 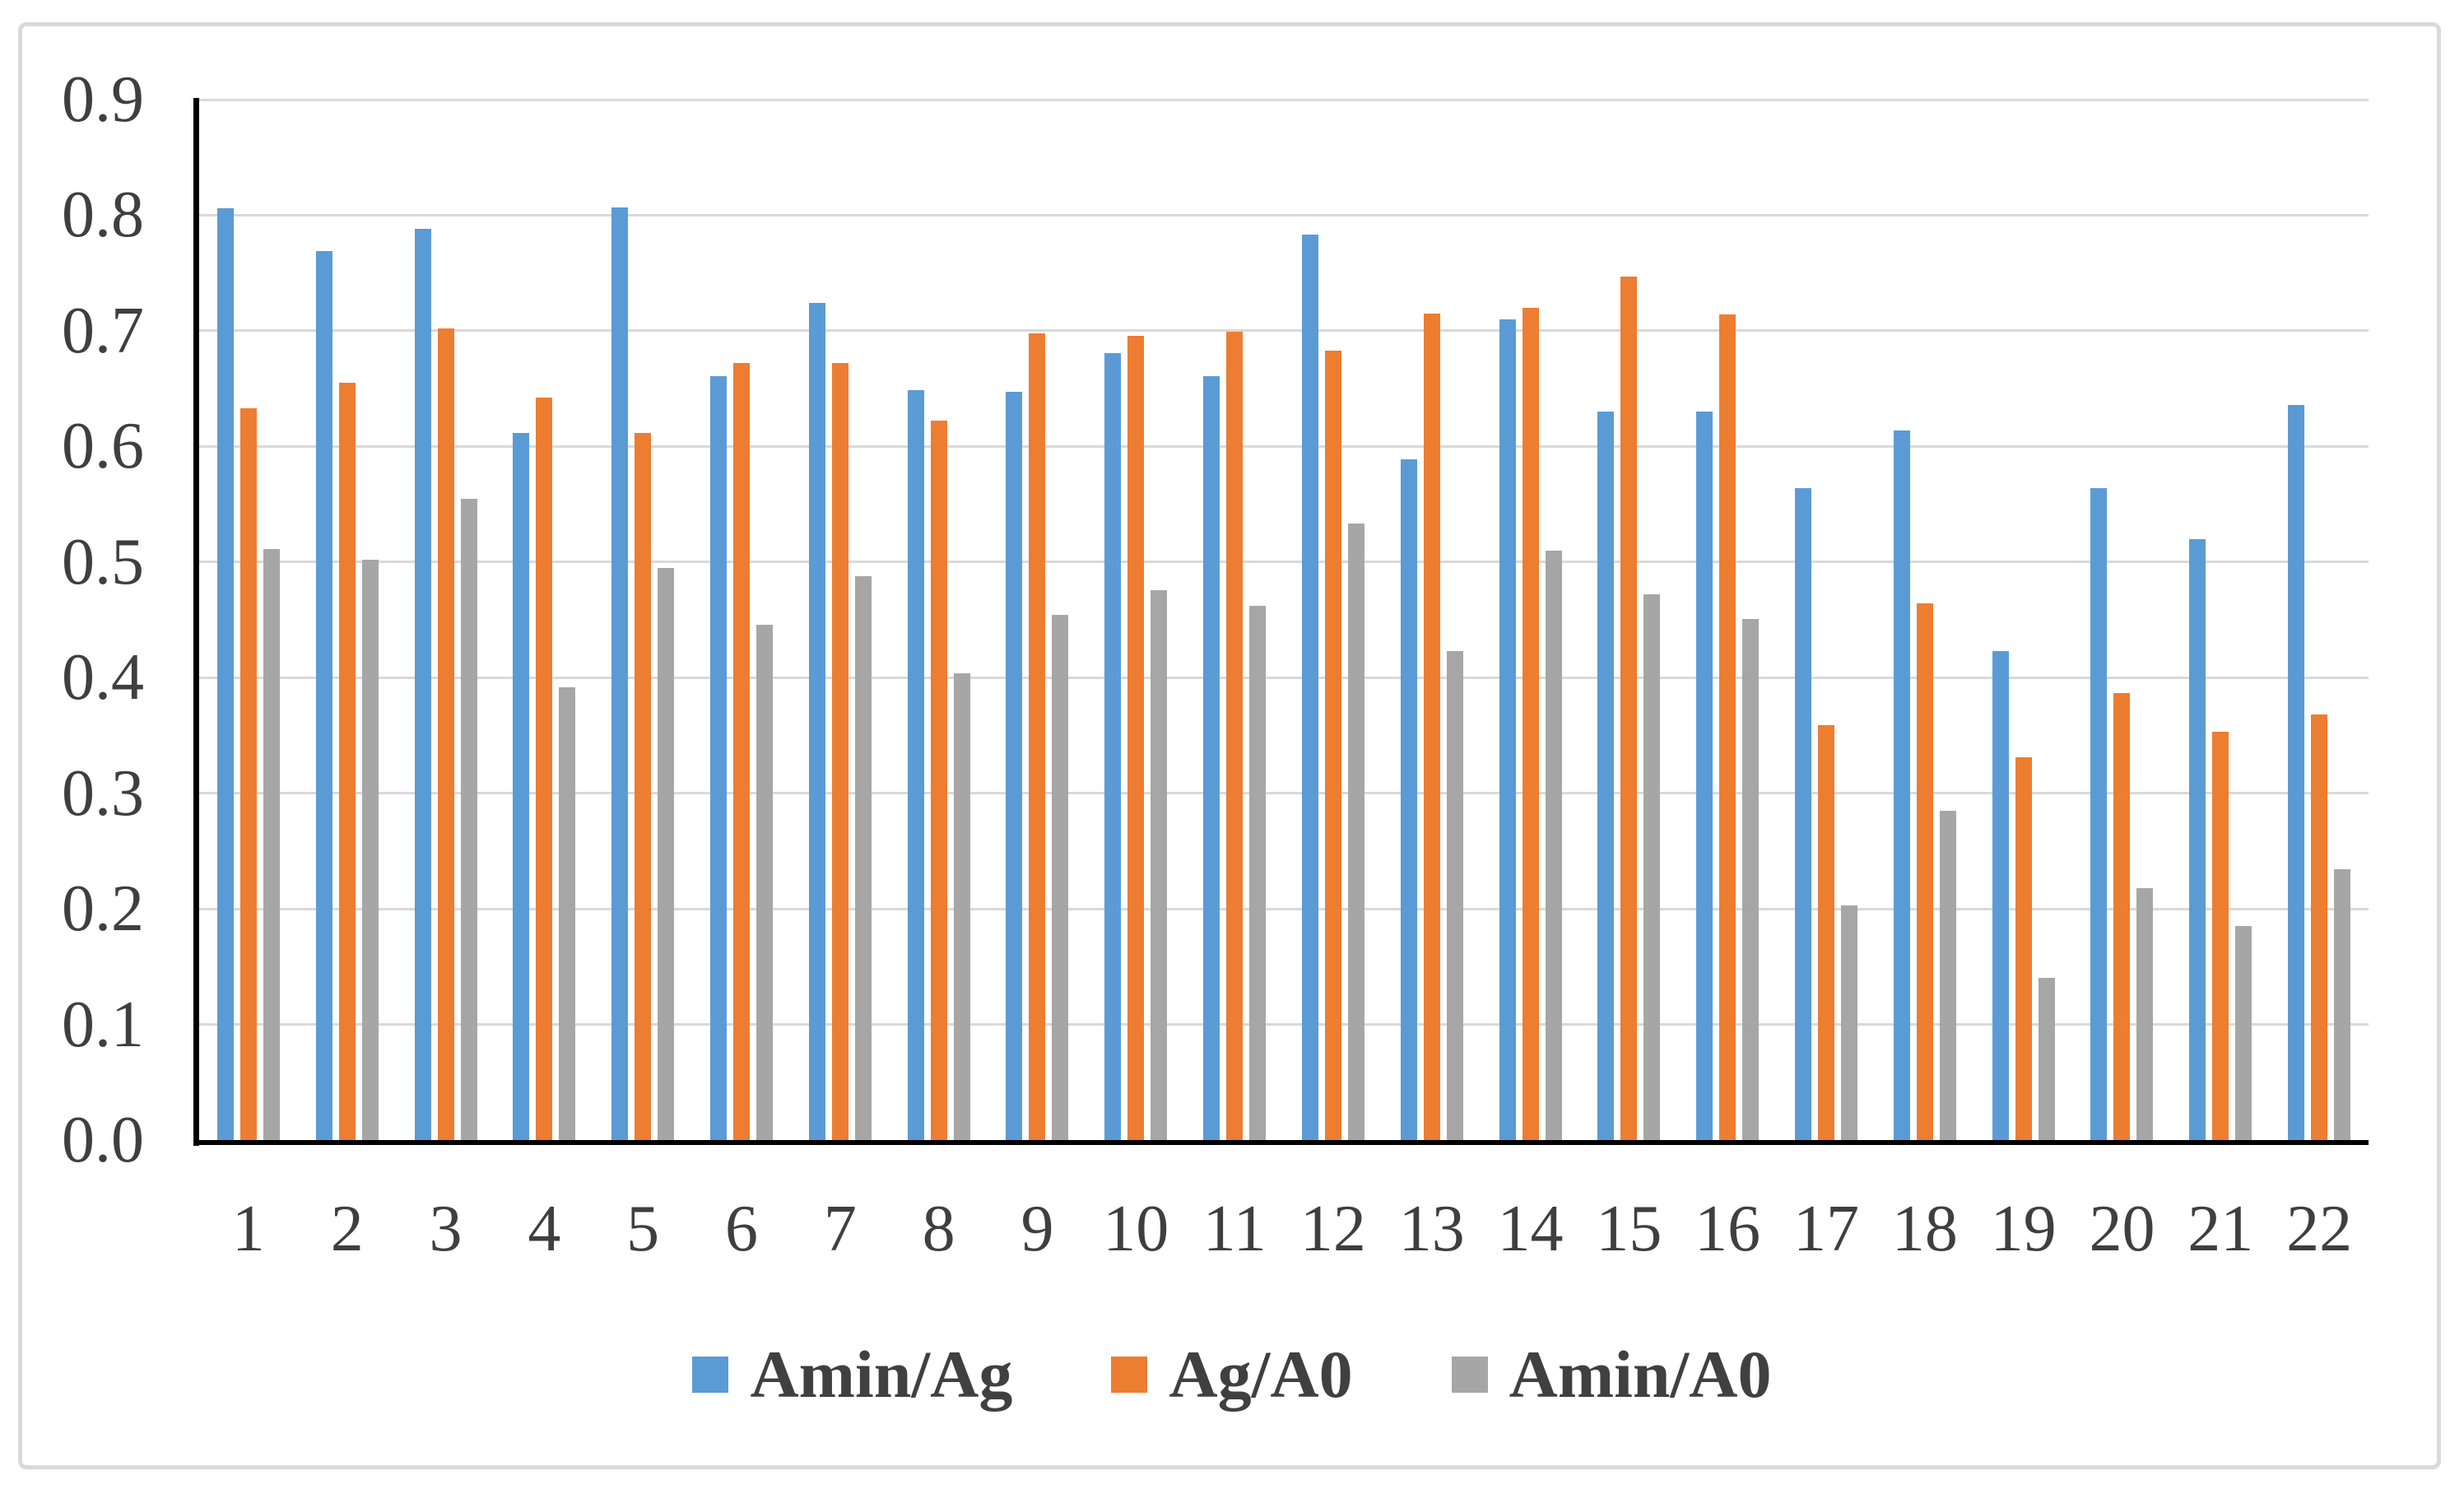 I want to click on x-tick-label-18: 18, so click(x=1925, y=1229).